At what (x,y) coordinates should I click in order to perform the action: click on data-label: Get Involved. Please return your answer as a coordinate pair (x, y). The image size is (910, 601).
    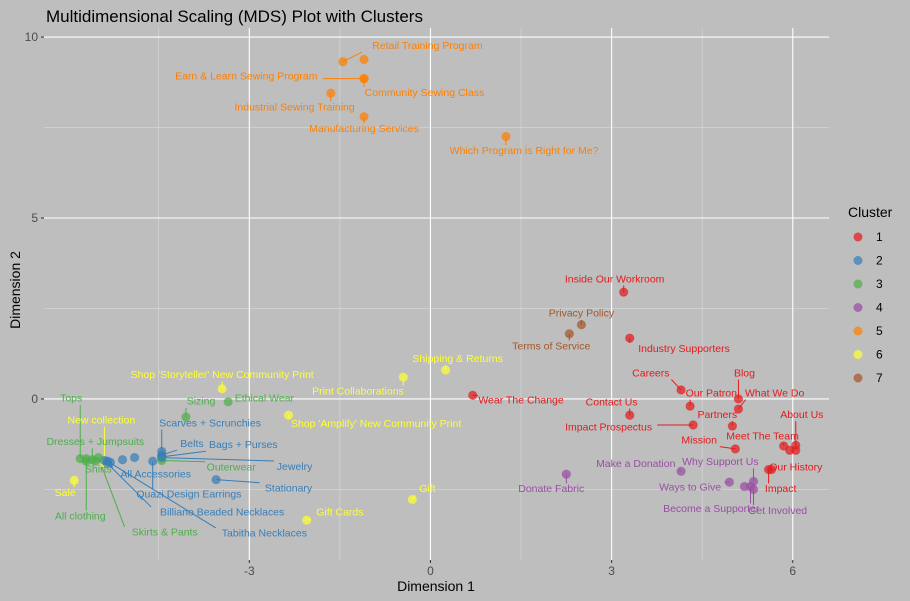
    Looking at the image, I should click on (777, 511).